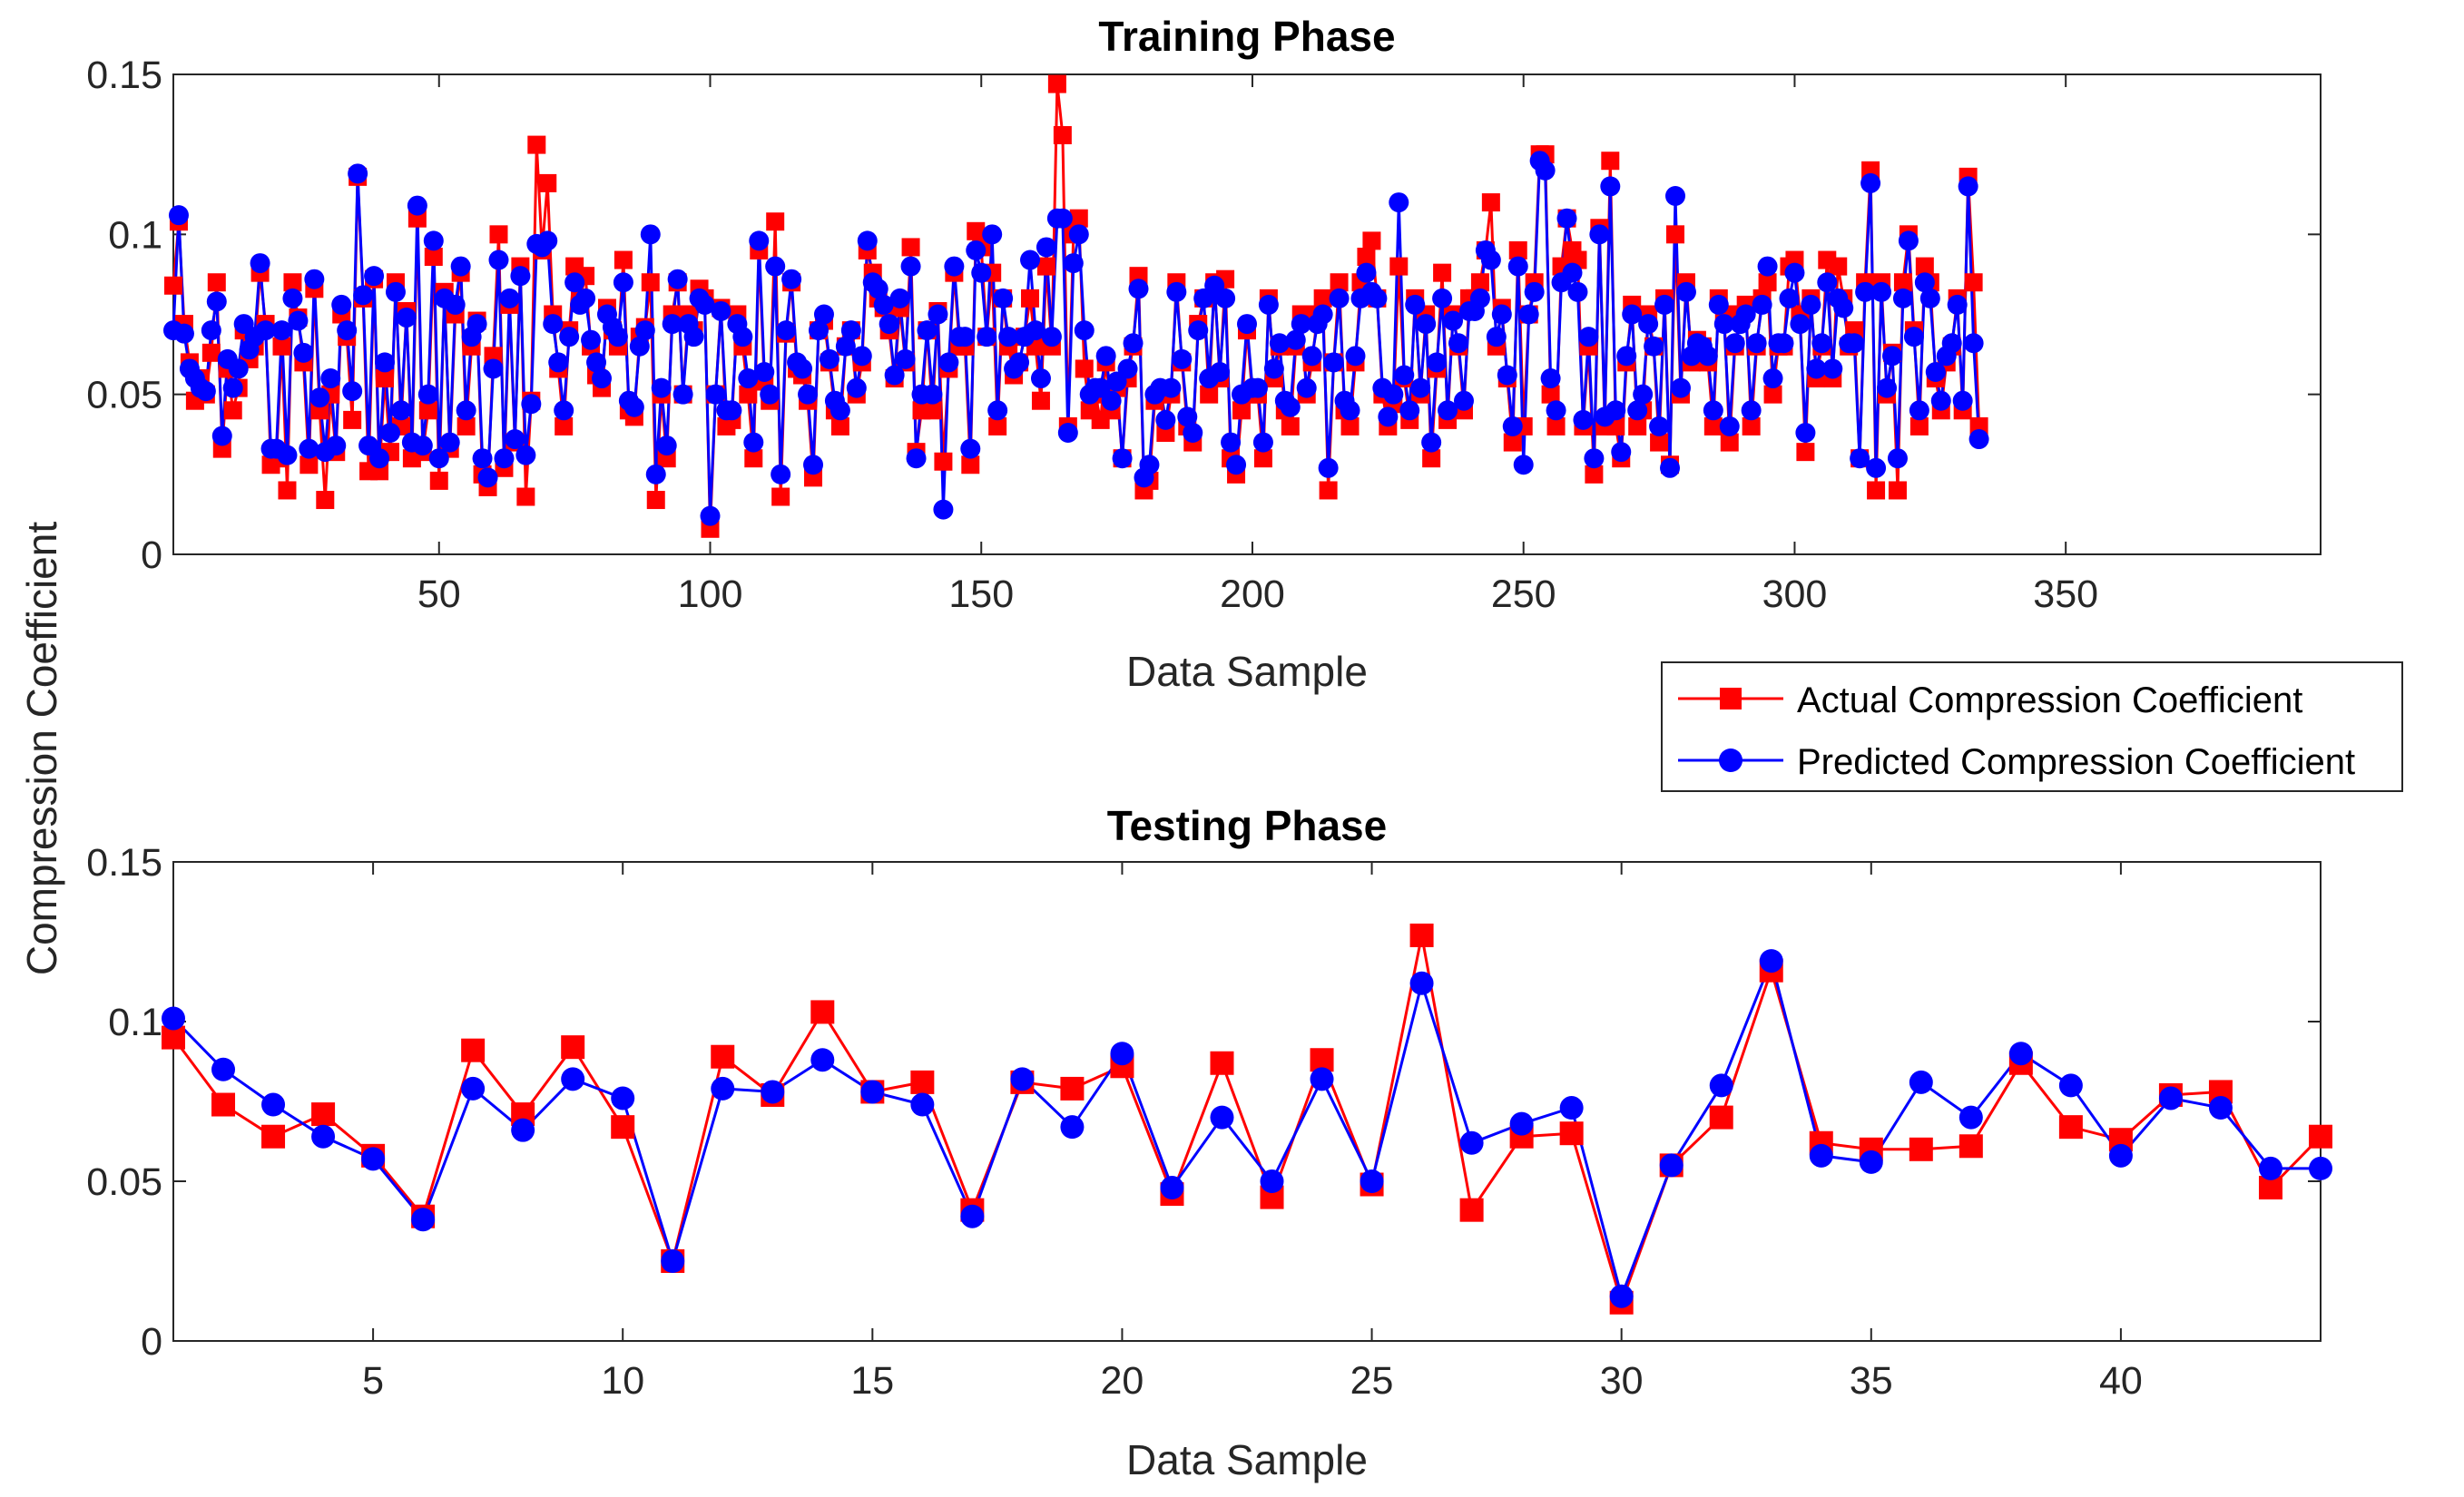  Describe the element at coordinates (1246, 36) in the screenshot. I see `training-title: Training Phase` at that location.